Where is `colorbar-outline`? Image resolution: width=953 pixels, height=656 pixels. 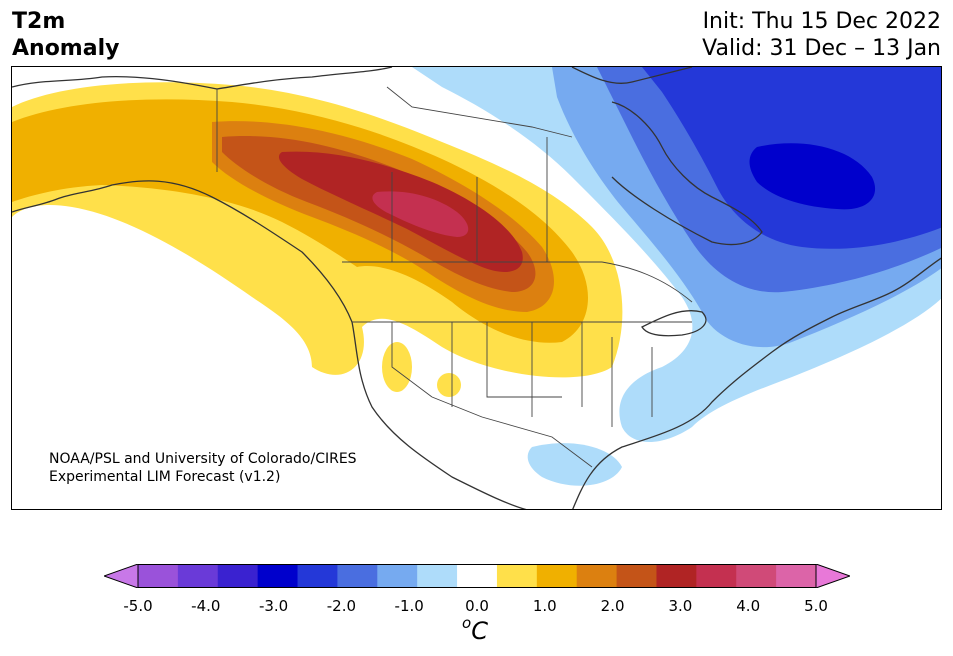 colorbar-outline is located at coordinates (477, 576).